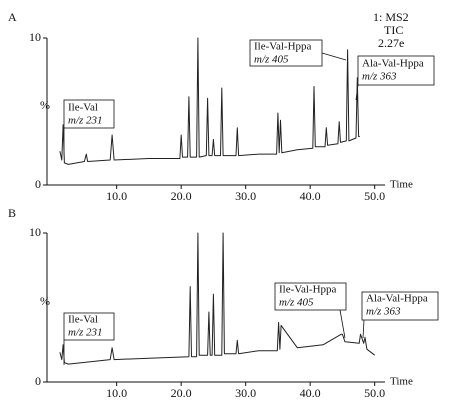 The height and width of the screenshot is (406, 451). I want to click on info-text: TIC, so click(393, 30).